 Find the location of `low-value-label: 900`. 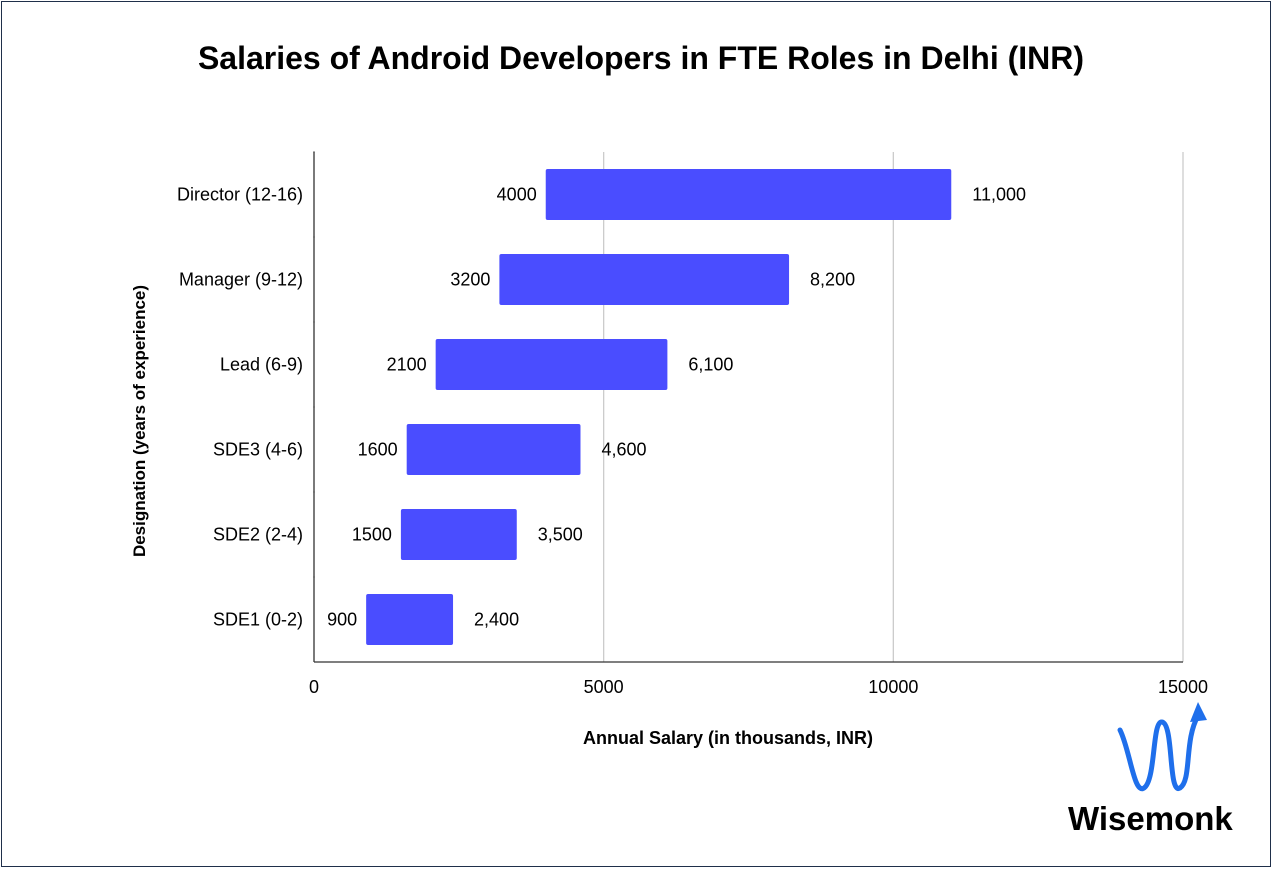

low-value-label: 900 is located at coordinates (342, 620).